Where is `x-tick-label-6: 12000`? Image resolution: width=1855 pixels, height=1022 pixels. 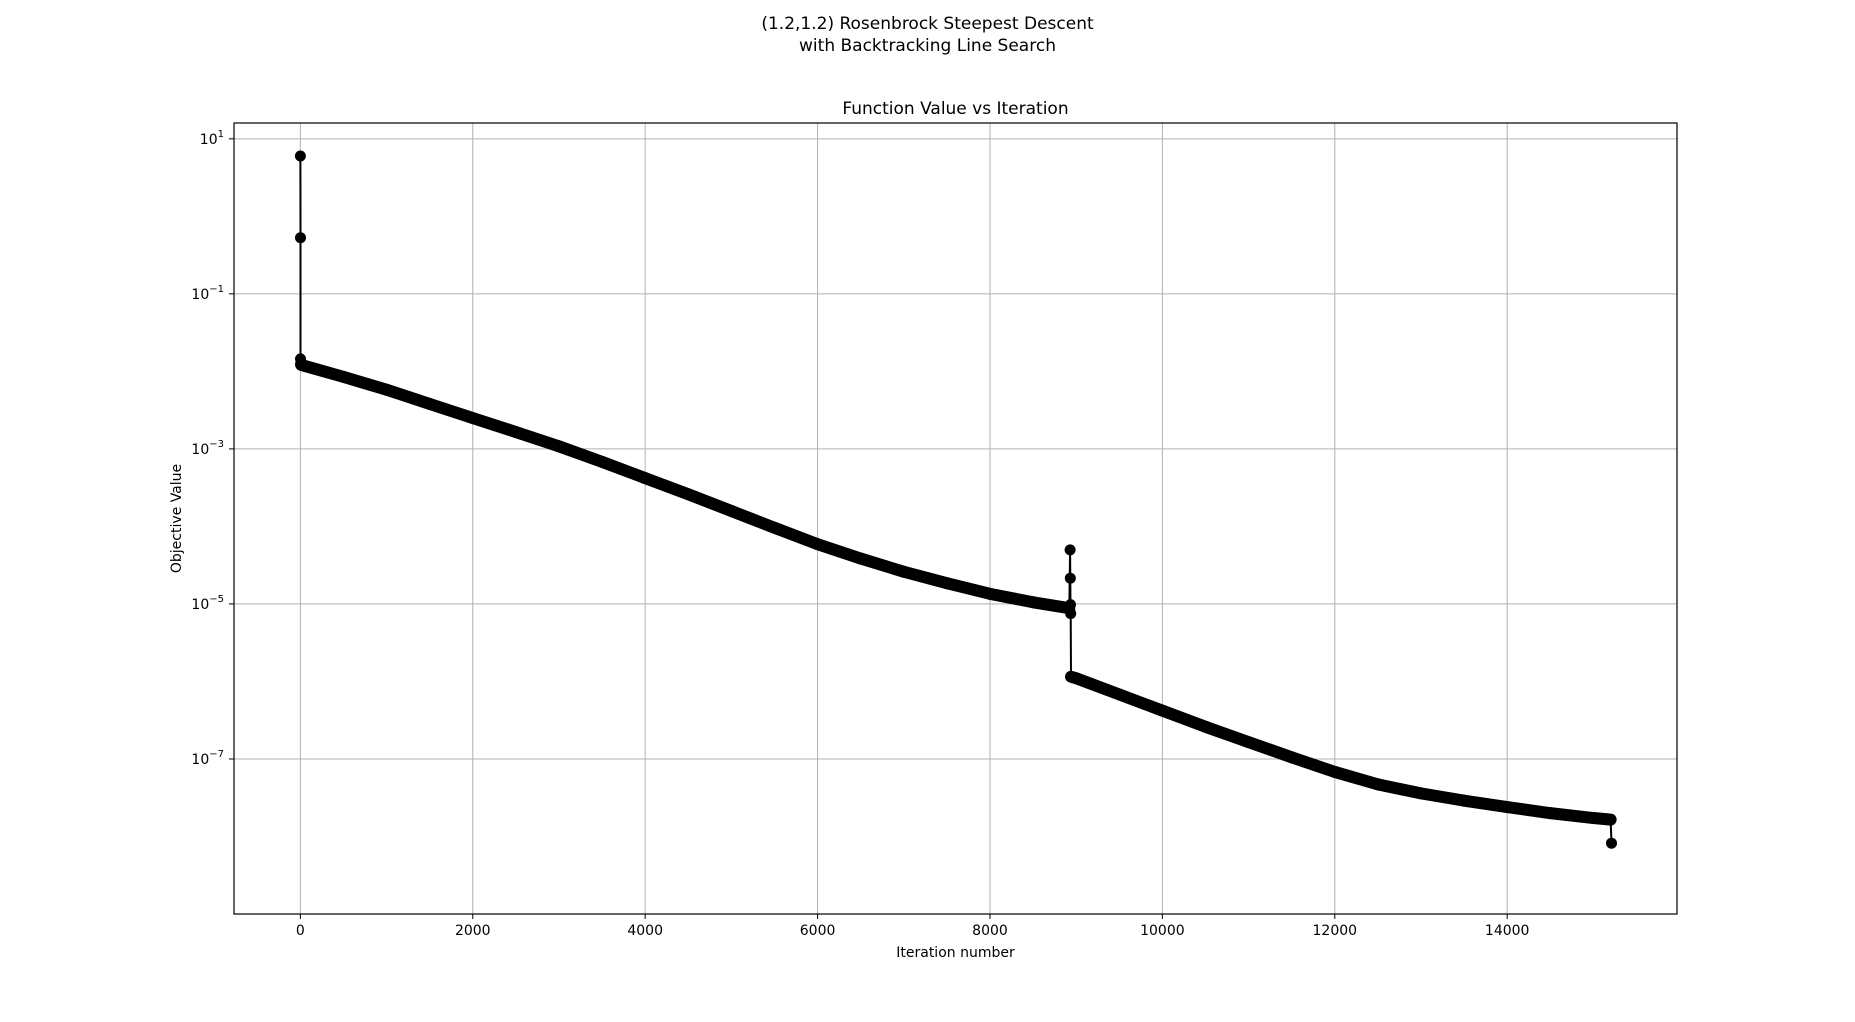 x-tick-label-6: 12000 is located at coordinates (1335, 931).